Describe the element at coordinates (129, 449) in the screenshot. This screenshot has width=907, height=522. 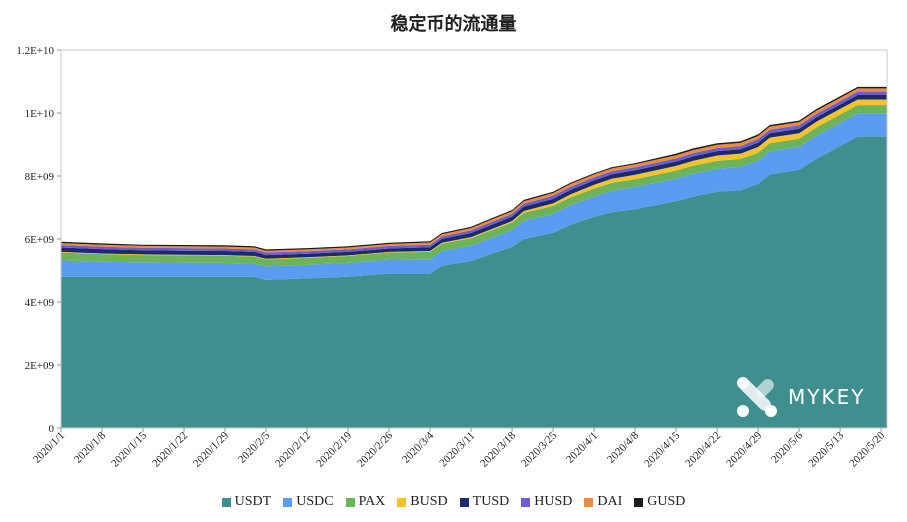
I see `x-tick-label: 2020/1/15` at that location.